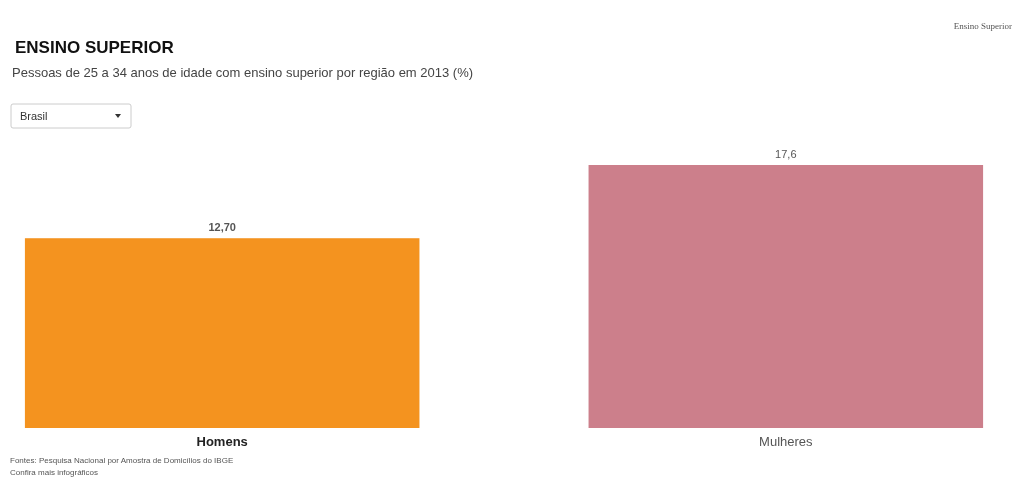 This screenshot has height=481, width=1017. I want to click on text: Ensino Superior, so click(982, 26).